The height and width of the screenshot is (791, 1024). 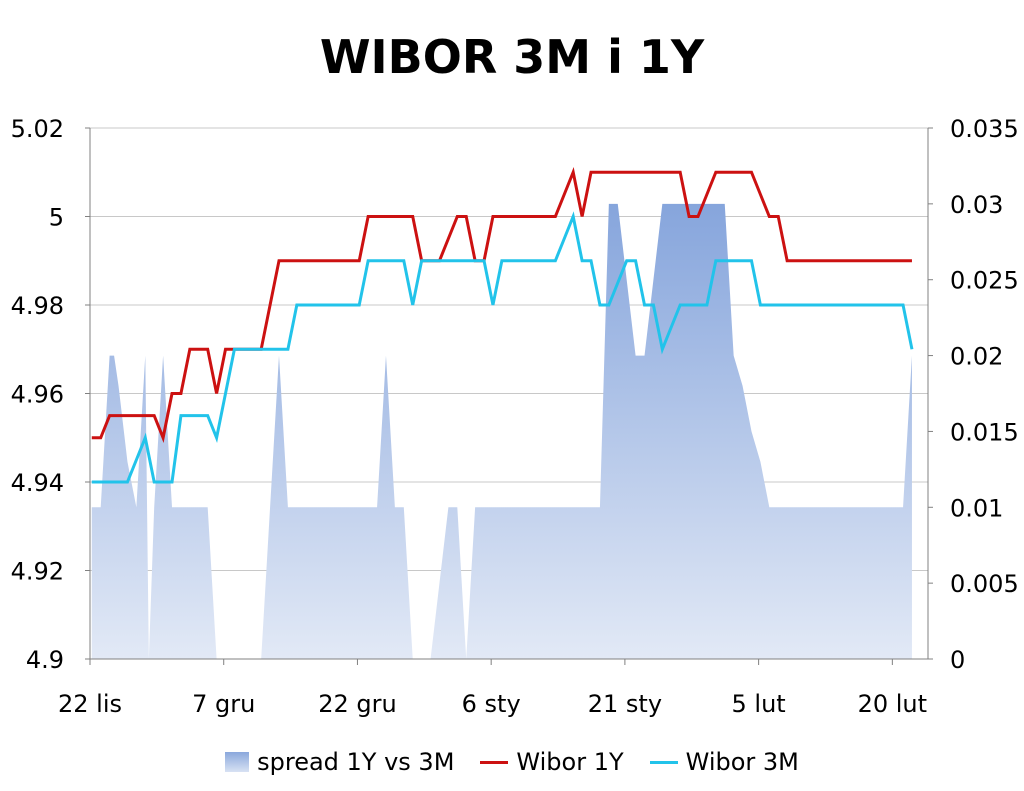 I want to click on legend-swatch-wibor-3m, so click(x=663, y=762).